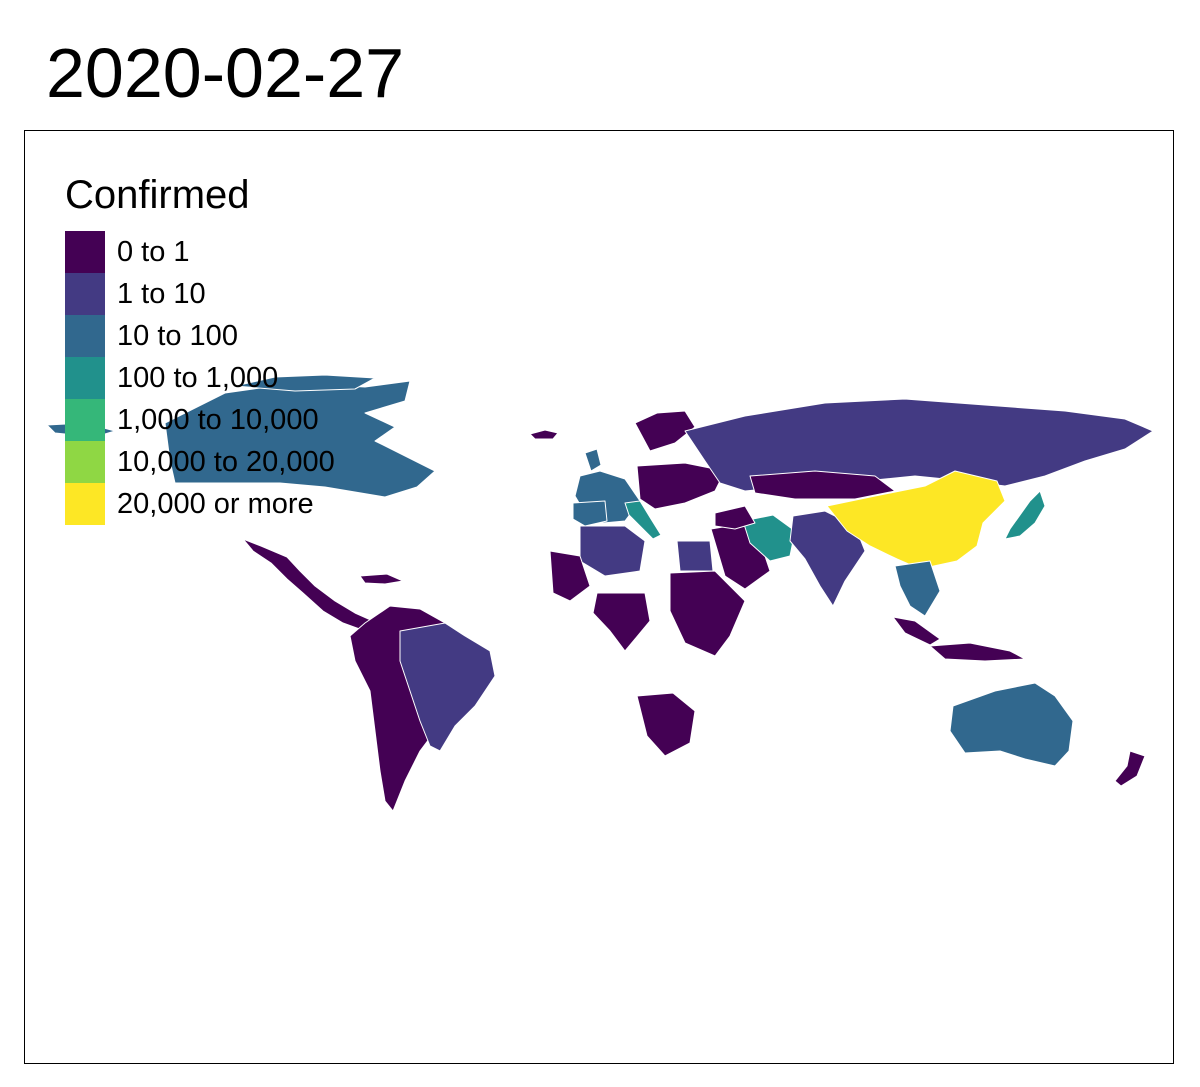  I want to click on region-uk, so click(593, 460).